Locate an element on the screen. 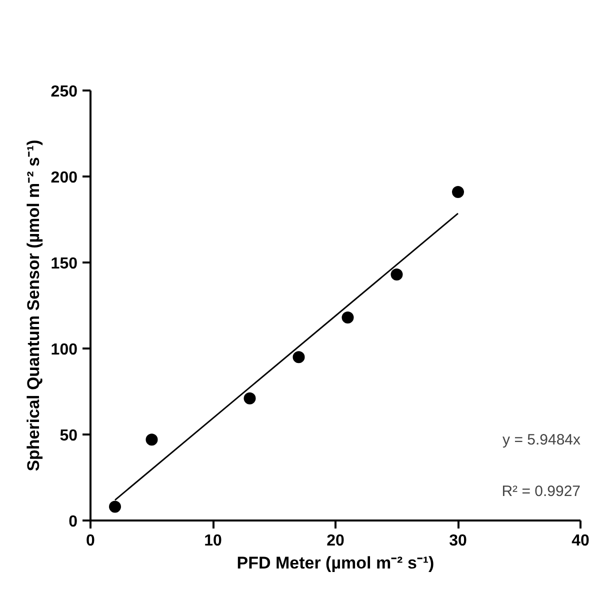  x-tick-label: 40 is located at coordinates (581, 541).